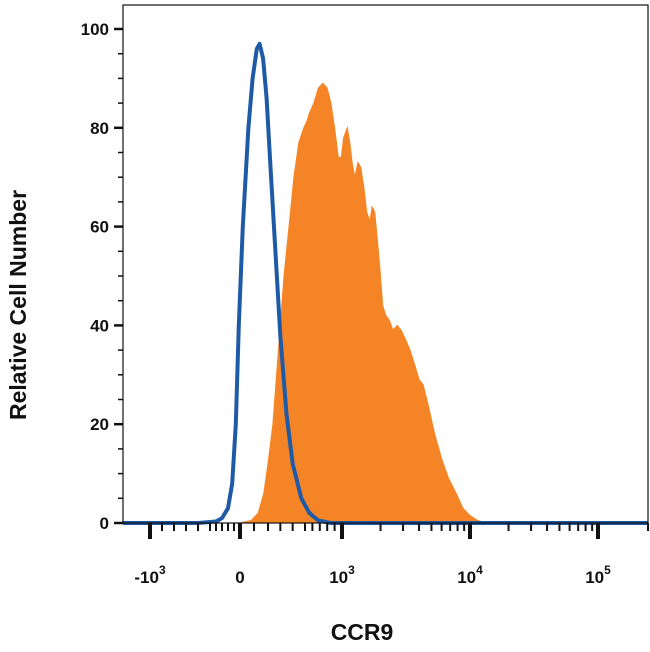 The height and width of the screenshot is (652, 650). Describe the element at coordinates (342, 575) in the screenshot. I see `x-tick-label: 10³` at that location.